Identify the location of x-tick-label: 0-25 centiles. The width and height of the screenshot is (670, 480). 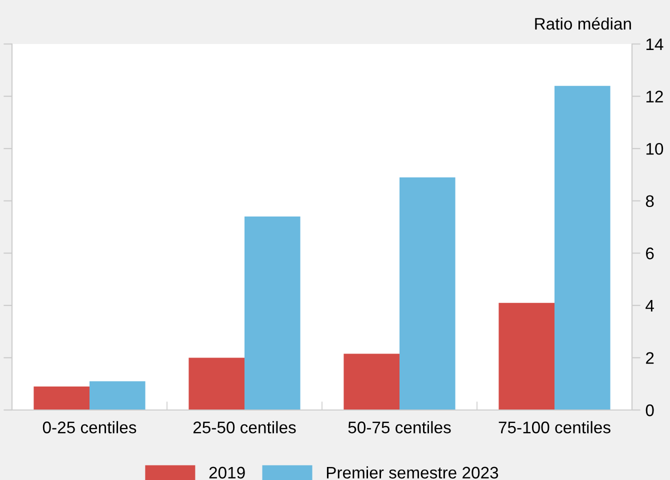
(89, 427).